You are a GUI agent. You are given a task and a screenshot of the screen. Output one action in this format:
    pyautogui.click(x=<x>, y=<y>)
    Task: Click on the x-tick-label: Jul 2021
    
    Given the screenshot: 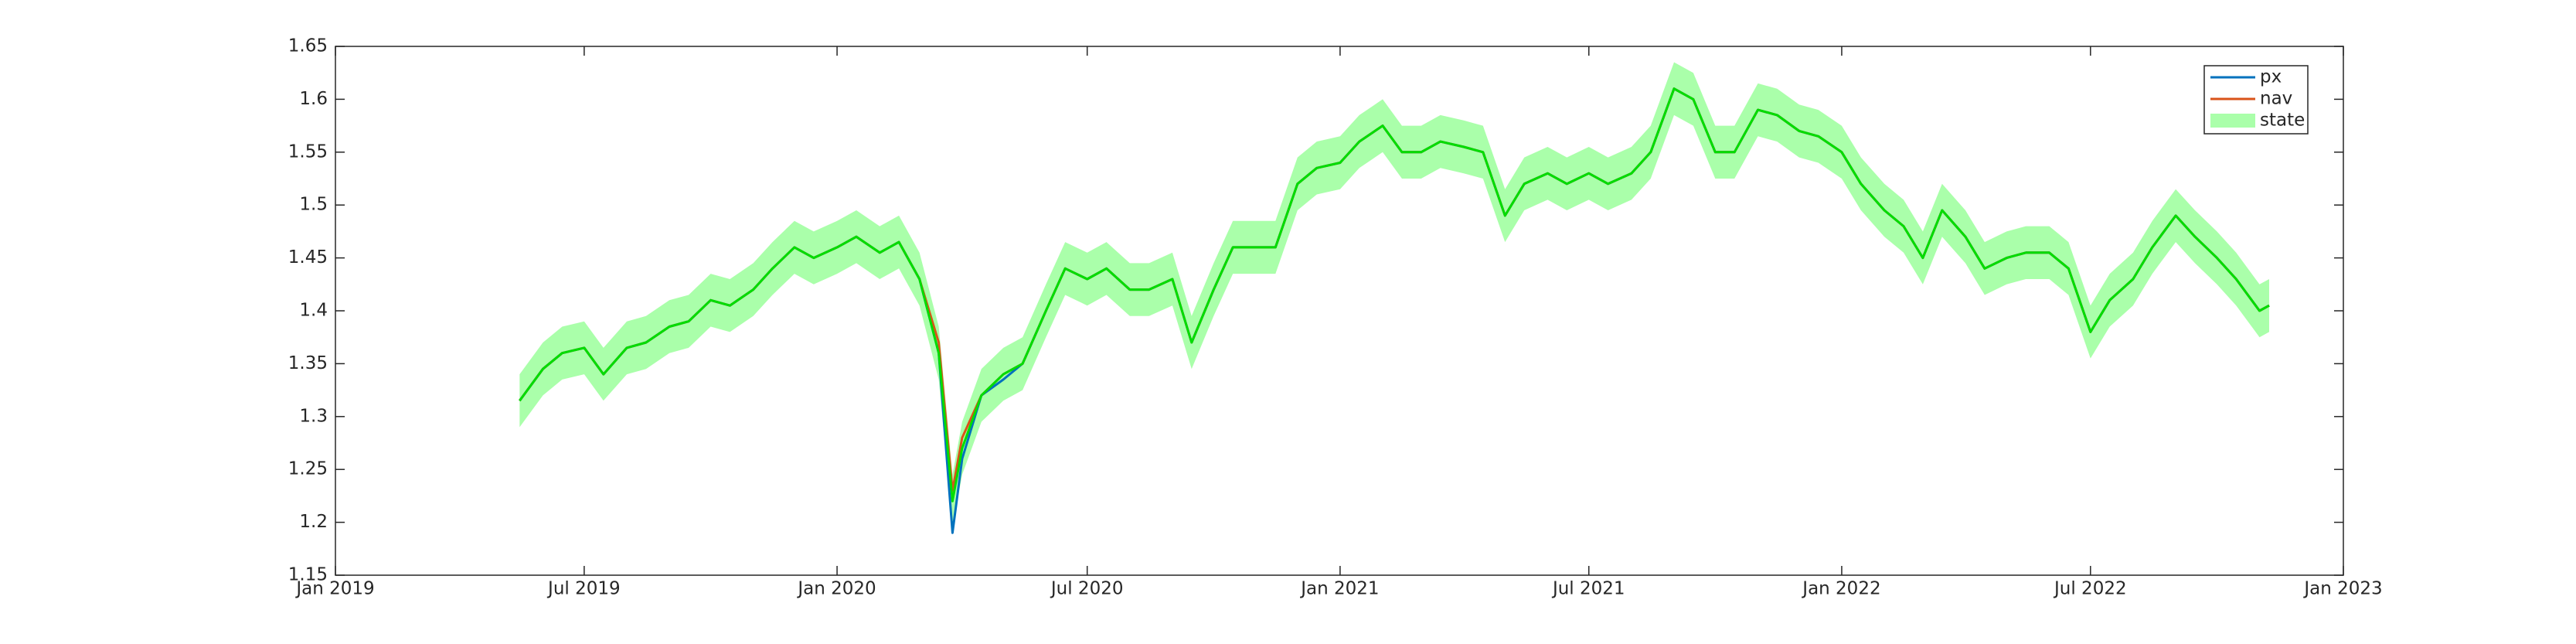 What is the action you would take?
    pyautogui.click(x=1588, y=589)
    